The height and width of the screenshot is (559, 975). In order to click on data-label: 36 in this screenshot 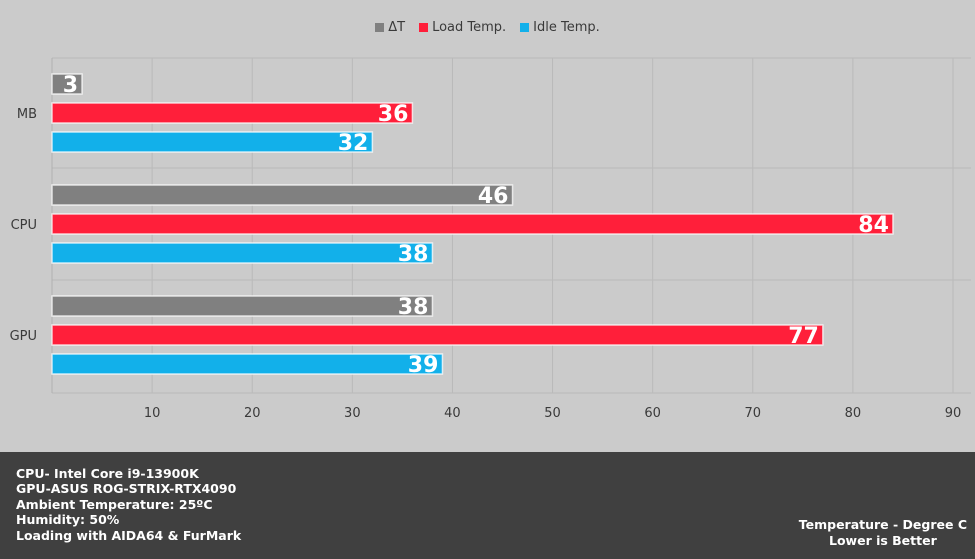, I will do `click(393, 114)`.